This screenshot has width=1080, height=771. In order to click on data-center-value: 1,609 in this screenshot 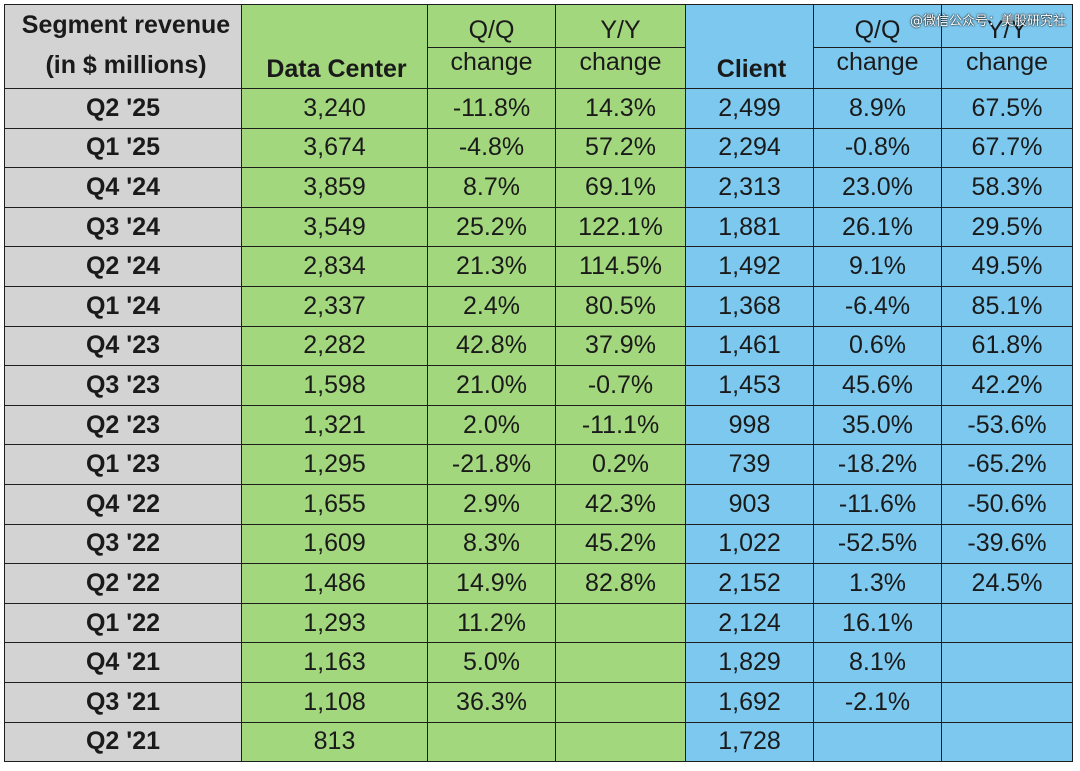, I will do `click(334, 544)`.